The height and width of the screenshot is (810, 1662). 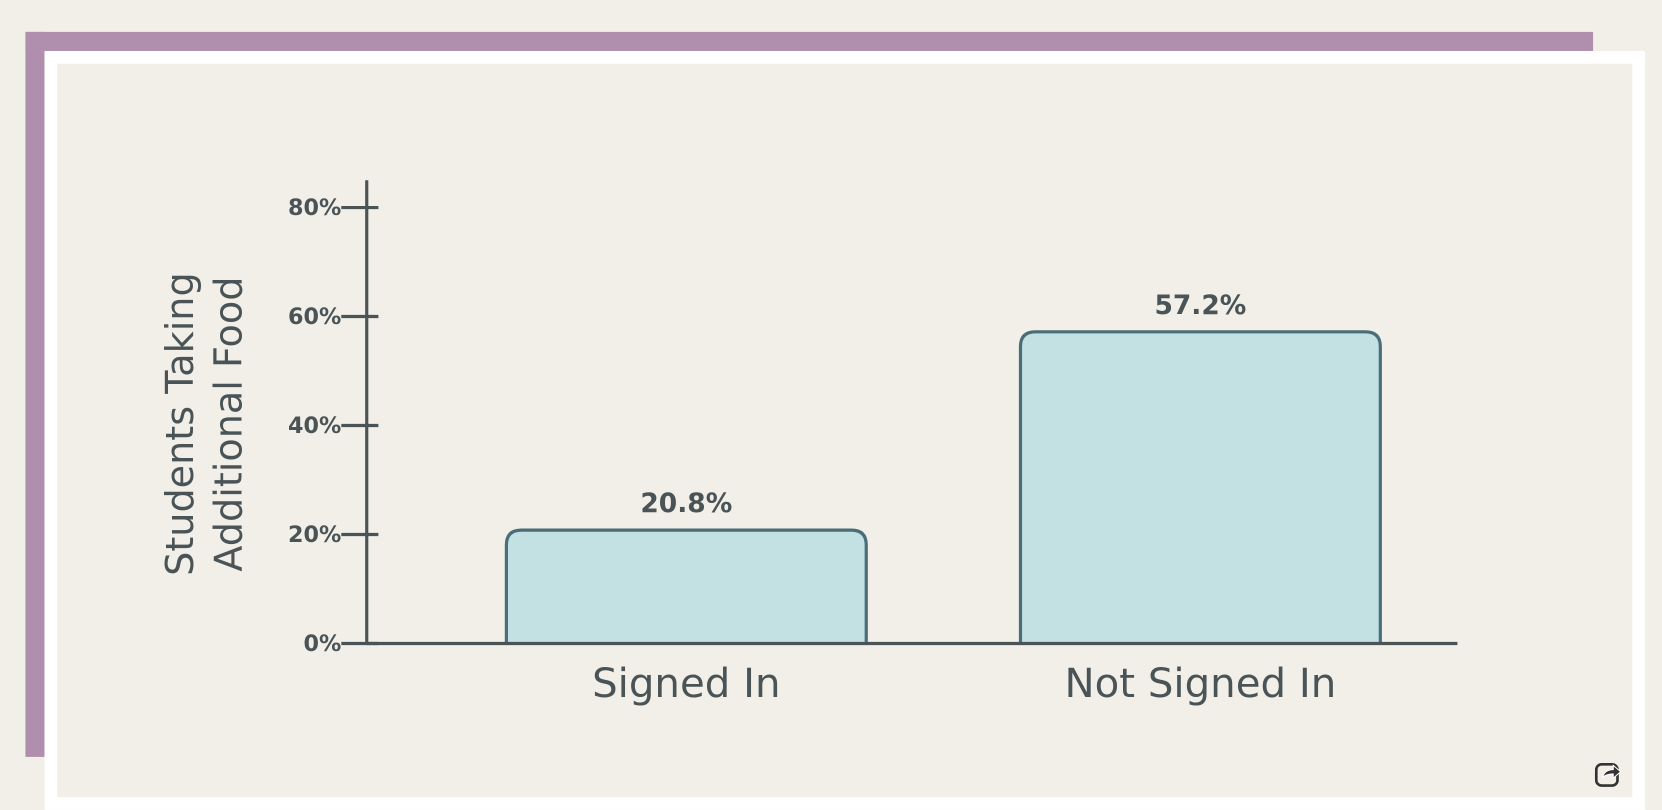 What do you see at coordinates (314, 317) in the screenshot?
I see `y-tick-label: 60%` at bounding box center [314, 317].